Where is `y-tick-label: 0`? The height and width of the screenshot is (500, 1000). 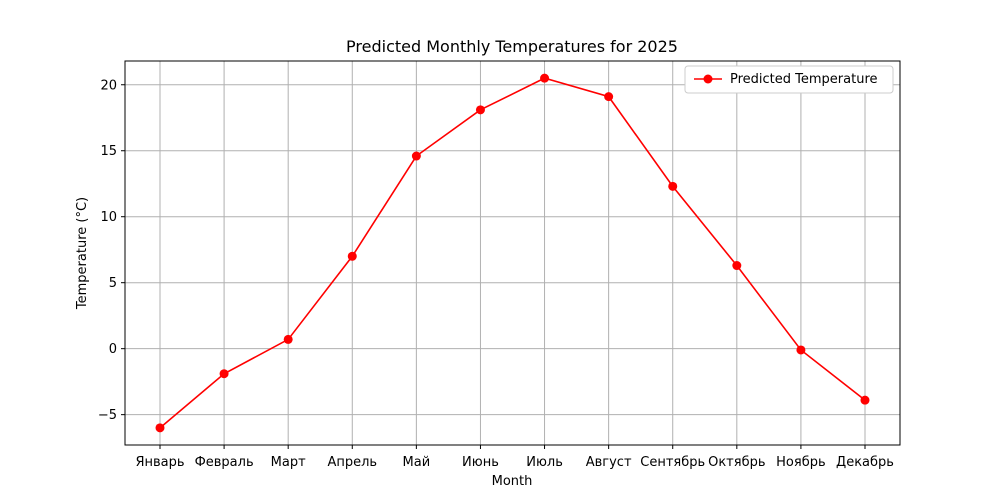
y-tick-label: 0 is located at coordinates (113, 349).